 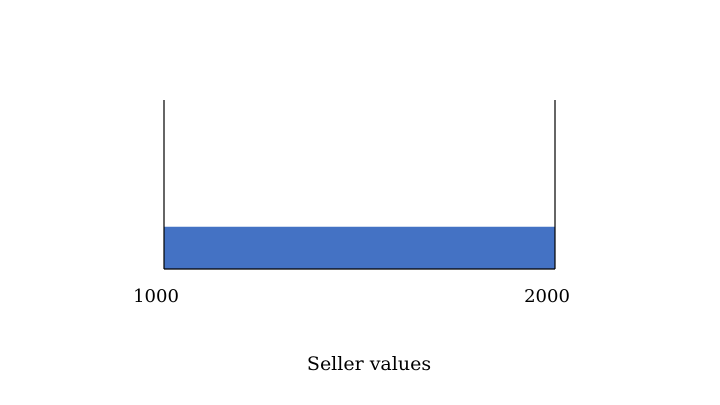 I want to click on x-axis-label: Seller values, so click(x=369, y=364).